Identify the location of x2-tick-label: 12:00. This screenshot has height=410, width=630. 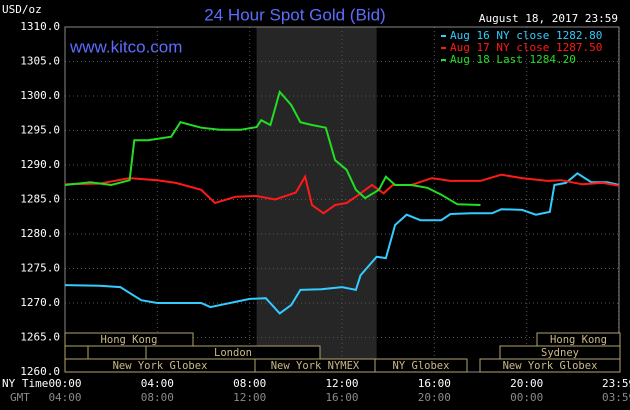
(249, 397).